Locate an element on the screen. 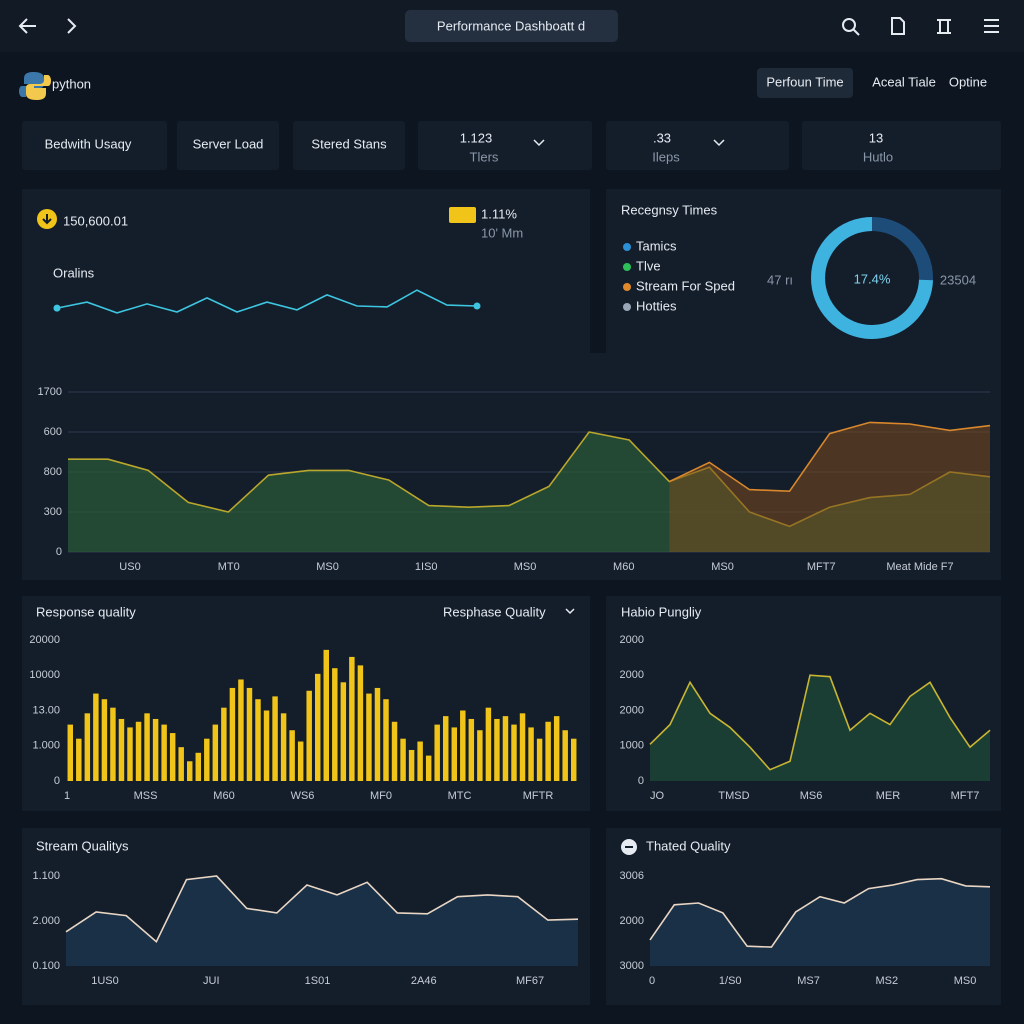 Image resolution: width=1024 pixels, height=1024 pixels. x-tick-label: 1IS0 is located at coordinates (426, 567).